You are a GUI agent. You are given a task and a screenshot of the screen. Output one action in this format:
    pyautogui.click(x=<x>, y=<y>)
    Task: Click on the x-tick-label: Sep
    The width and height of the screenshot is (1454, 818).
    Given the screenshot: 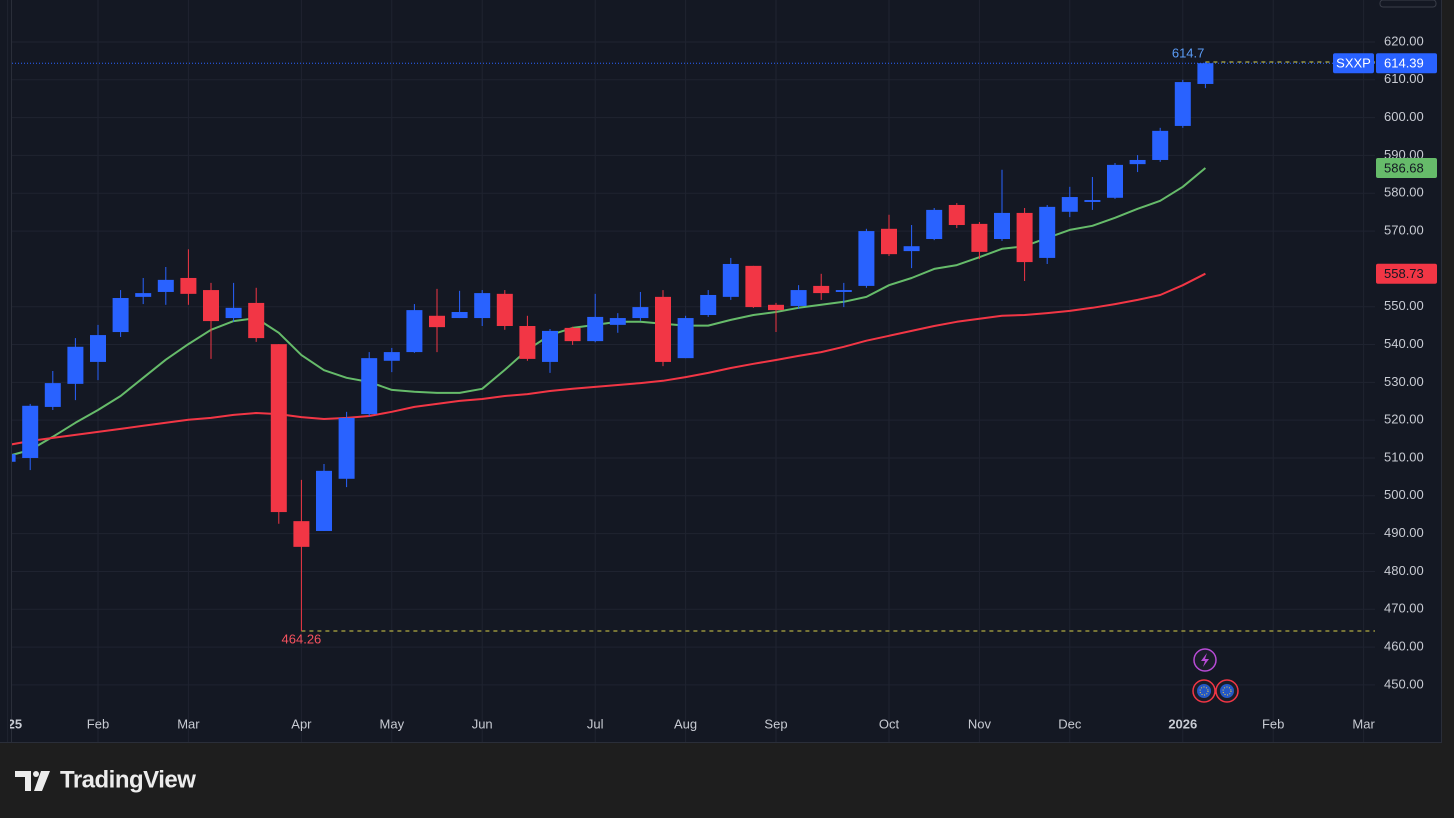 What is the action you would take?
    pyautogui.click(x=775, y=723)
    